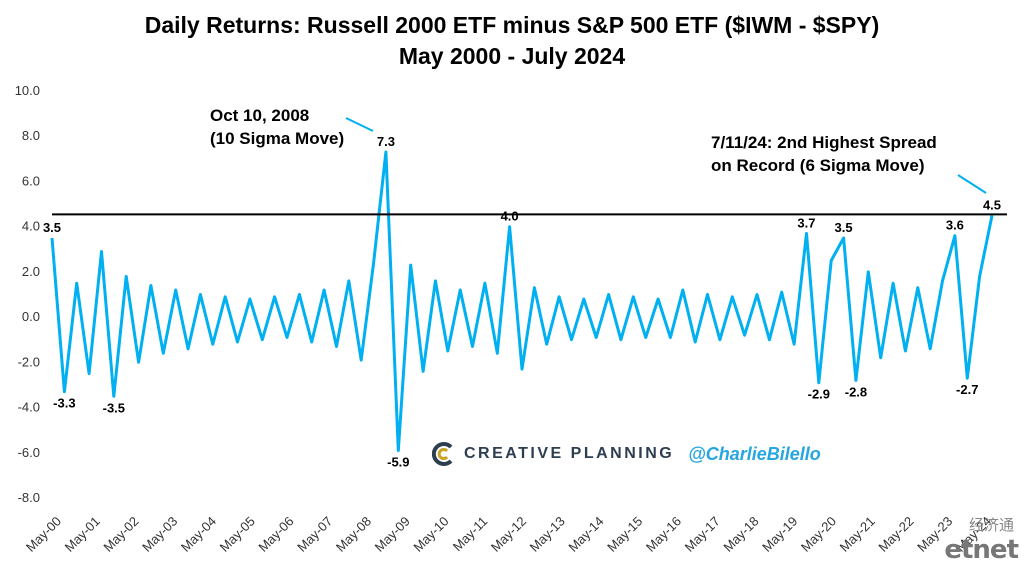 This screenshot has height=567, width=1024. What do you see at coordinates (895, 534) in the screenshot?
I see `x-tick-label: May-22` at bounding box center [895, 534].